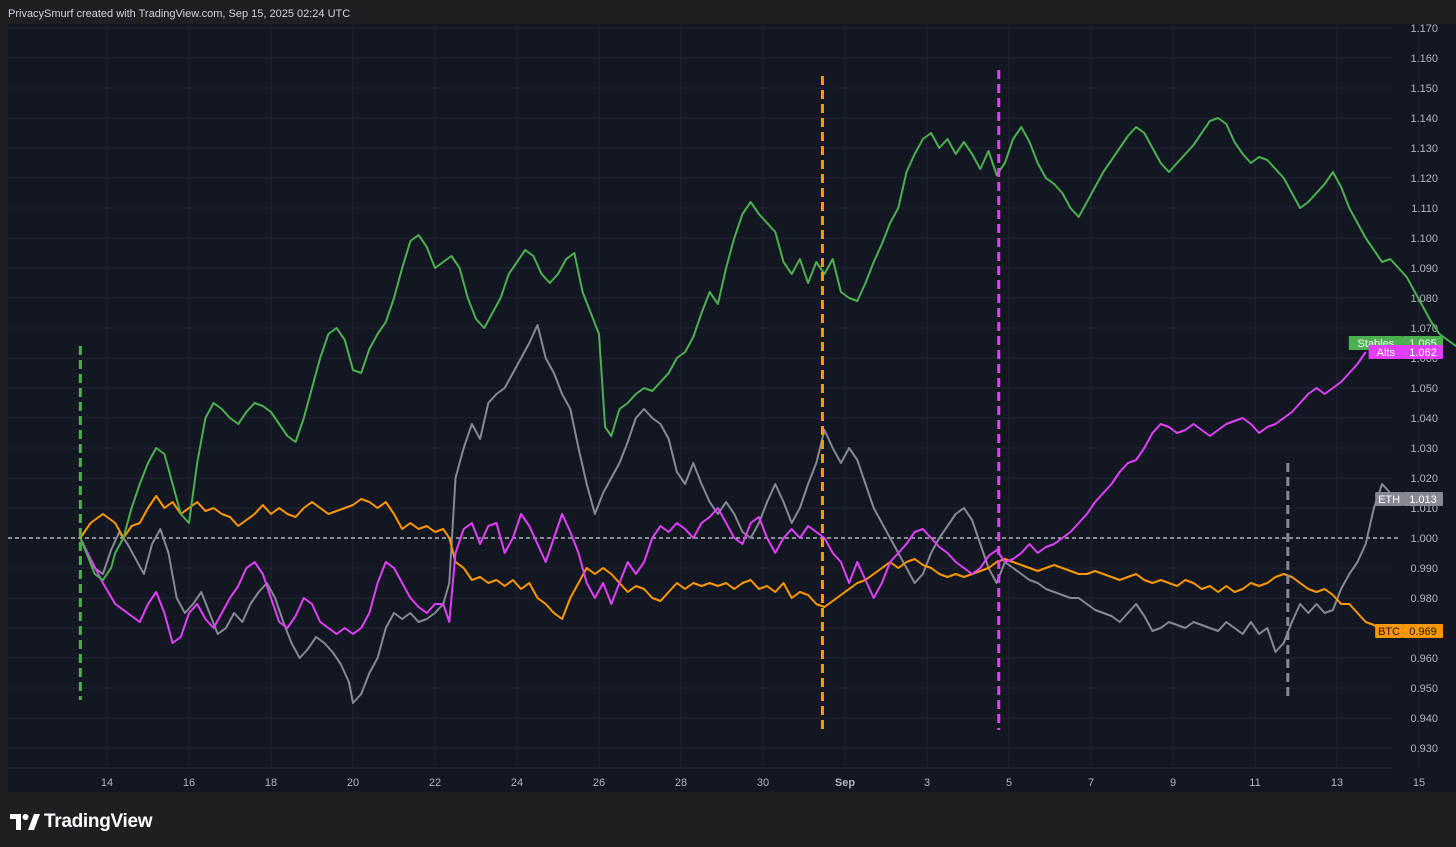 The width and height of the screenshot is (1456, 847). I want to click on tag-name-label: BTC, so click(1389, 632).